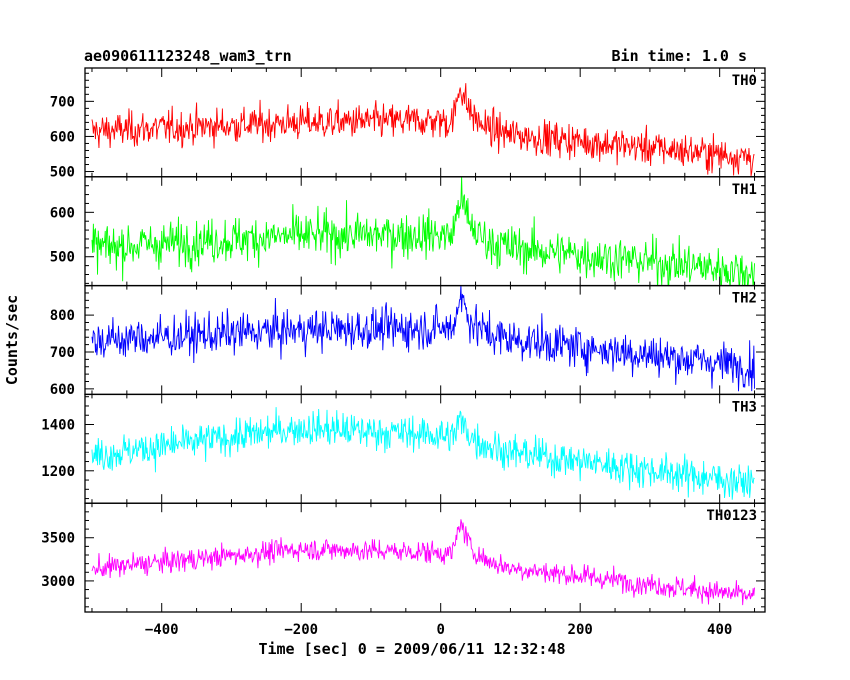  Describe the element at coordinates (188, 56) in the screenshot. I see `chart-title: ae090611123248_wam3_trn` at that location.